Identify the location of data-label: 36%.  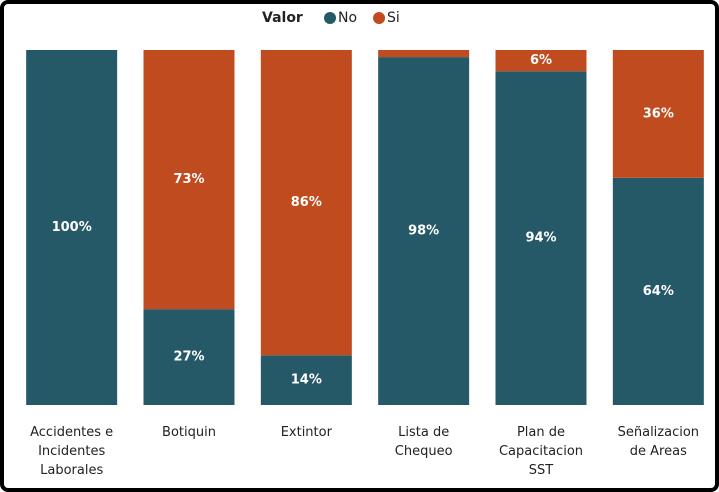
(658, 113).